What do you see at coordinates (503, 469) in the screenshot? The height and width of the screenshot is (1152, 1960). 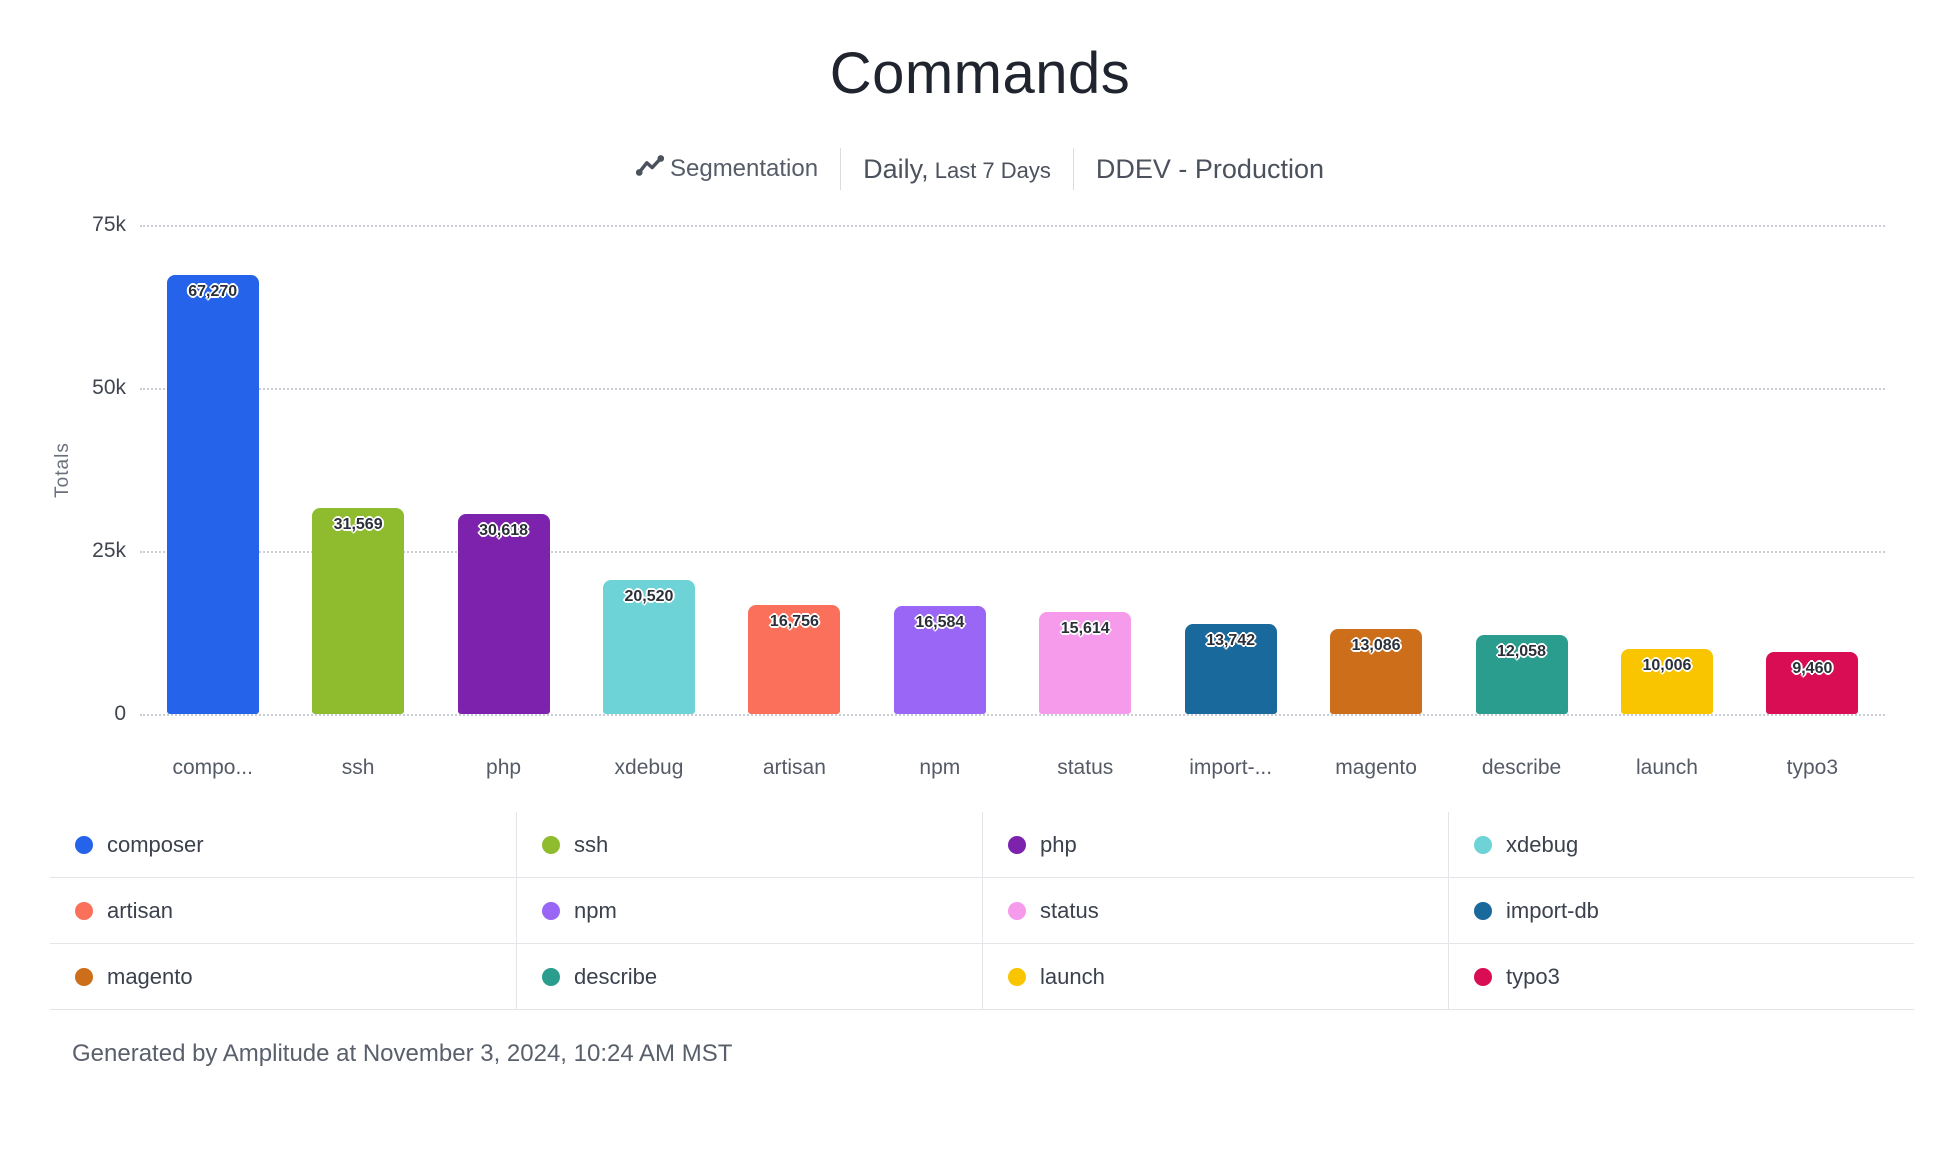 I see `bar-column-php: 30,618` at bounding box center [503, 469].